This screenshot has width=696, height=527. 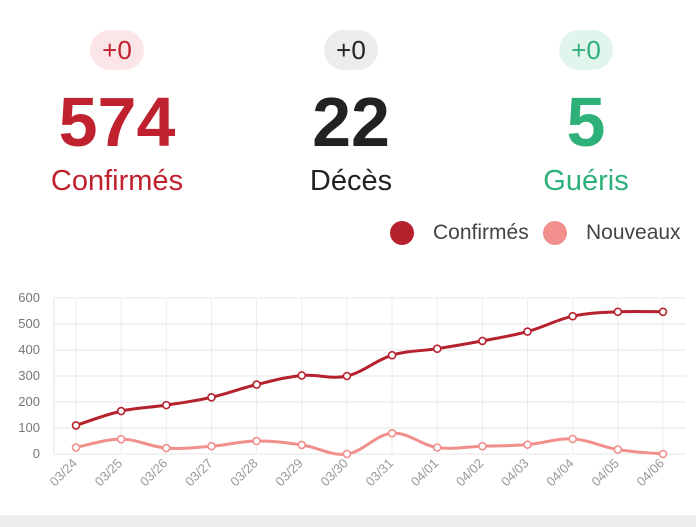 I want to click on y-tick-label: 300, so click(x=29, y=375).